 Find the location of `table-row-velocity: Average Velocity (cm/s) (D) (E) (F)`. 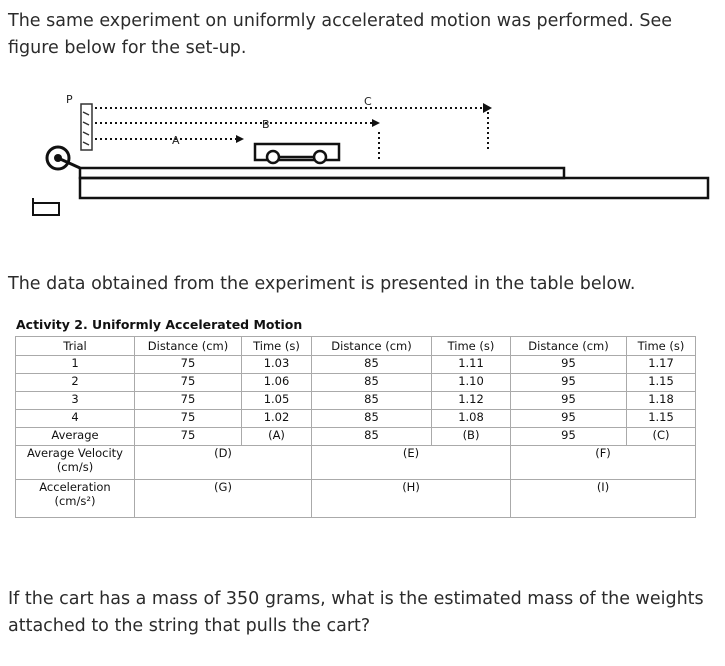

table-row-velocity: Average Velocity (cm/s) (D) (E) (F) is located at coordinates (355, 462).